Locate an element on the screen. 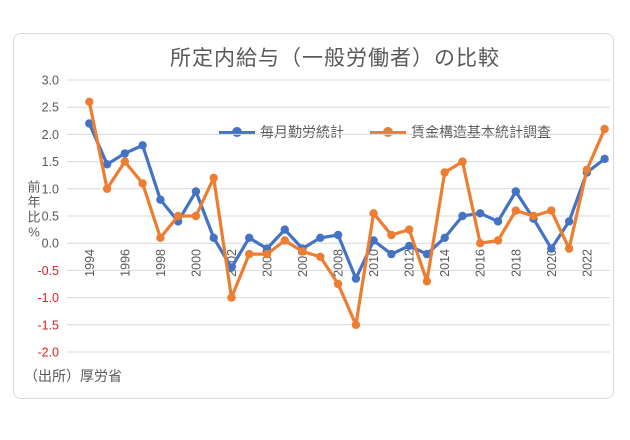 The height and width of the screenshot is (440, 630). x-tick-label: 2022 is located at coordinates (587, 263).